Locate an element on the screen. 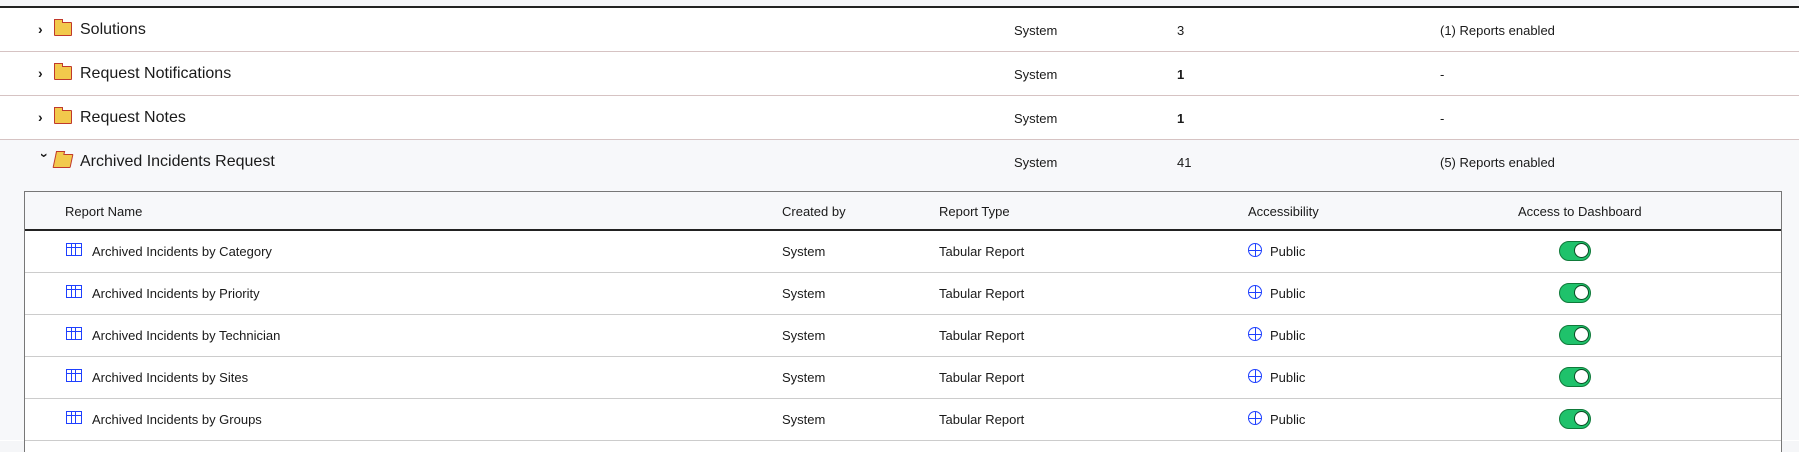 The width and height of the screenshot is (1799, 452). folder-name: Request Notes is located at coordinates (133, 117).